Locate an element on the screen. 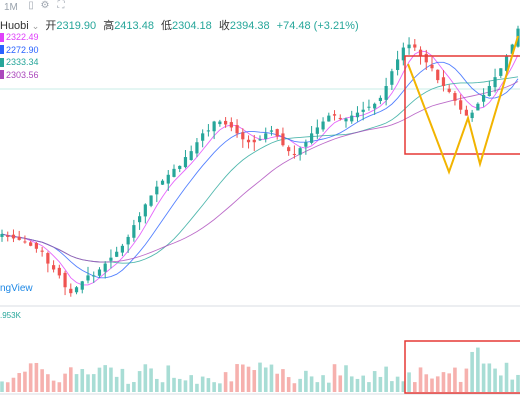 The width and height of the screenshot is (520, 400). chevron-down-icon: ⌄ is located at coordinates (35, 26).